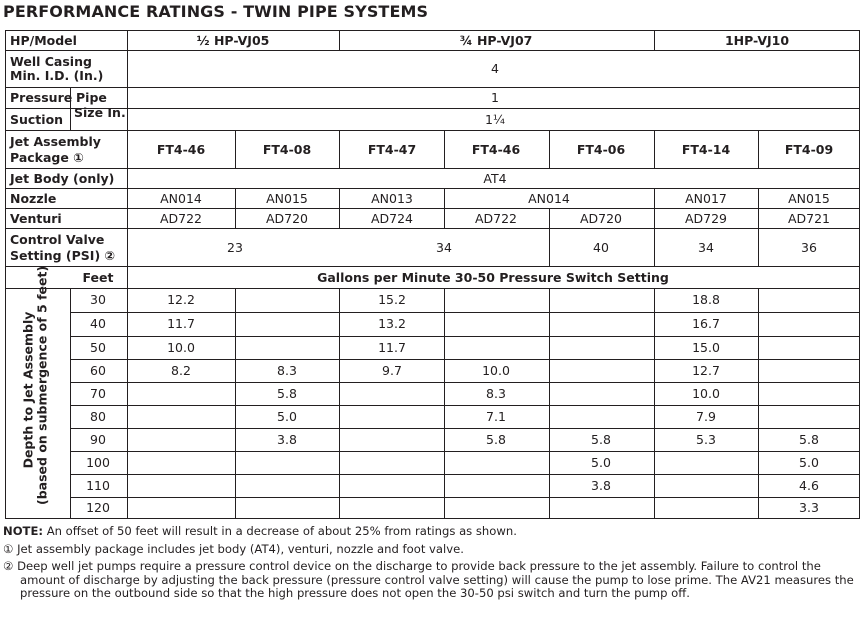  I want to click on nozzle-label: Nozzle, so click(33, 198).